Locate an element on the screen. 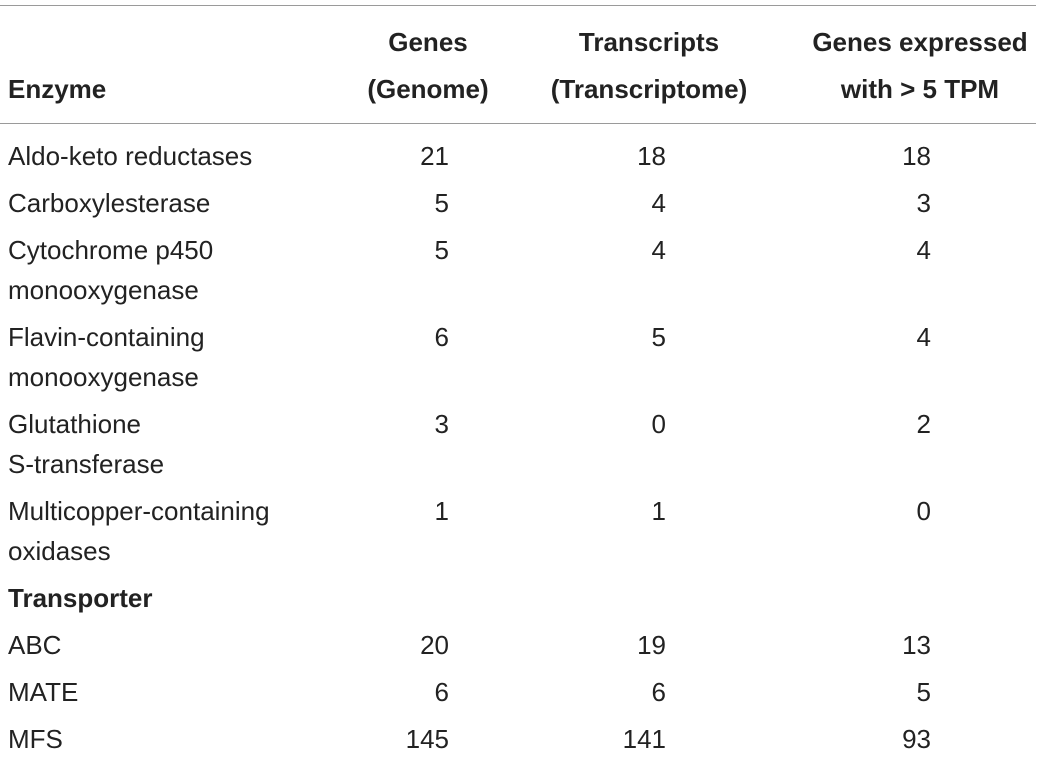 This screenshot has height=766, width=1046. row-enzyme-name: Flavin-containing monooxygenase is located at coordinates (168, 357).